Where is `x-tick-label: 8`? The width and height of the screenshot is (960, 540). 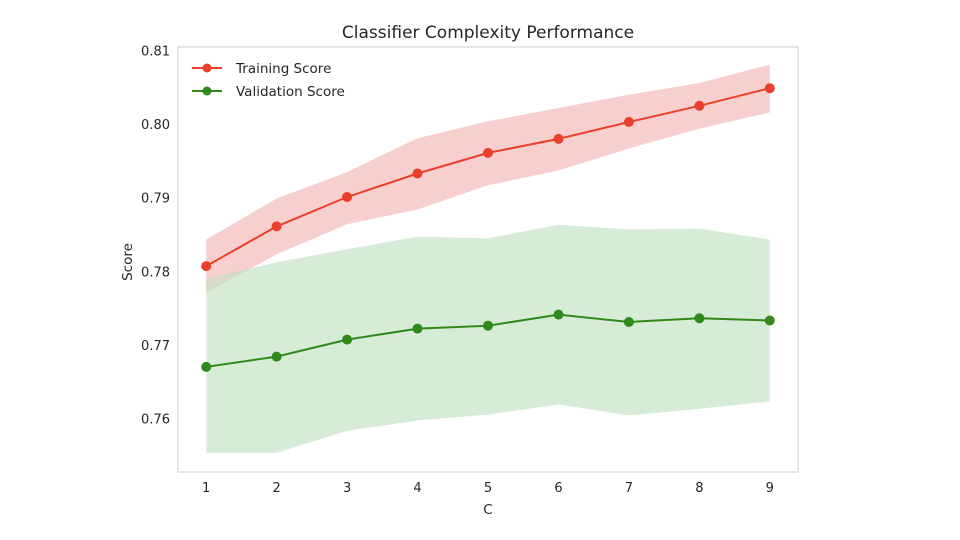
x-tick-label: 8 is located at coordinates (699, 488).